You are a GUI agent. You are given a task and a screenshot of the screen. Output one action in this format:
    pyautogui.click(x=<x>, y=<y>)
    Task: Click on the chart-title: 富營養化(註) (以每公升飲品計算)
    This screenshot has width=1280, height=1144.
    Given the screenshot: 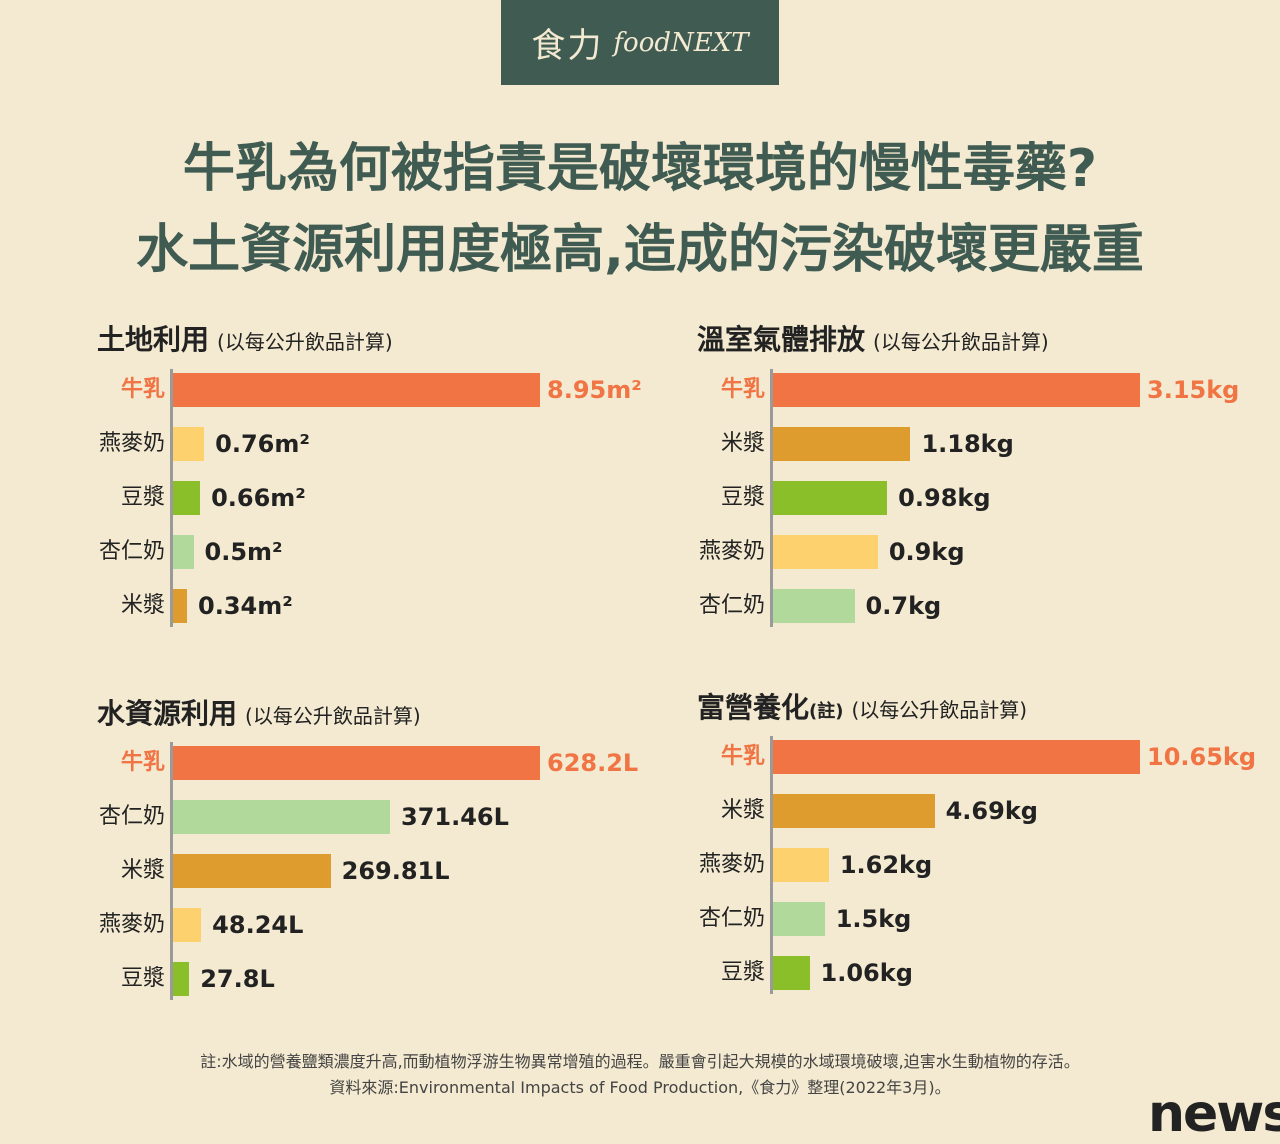 What is the action you would take?
    pyautogui.click(x=862, y=706)
    